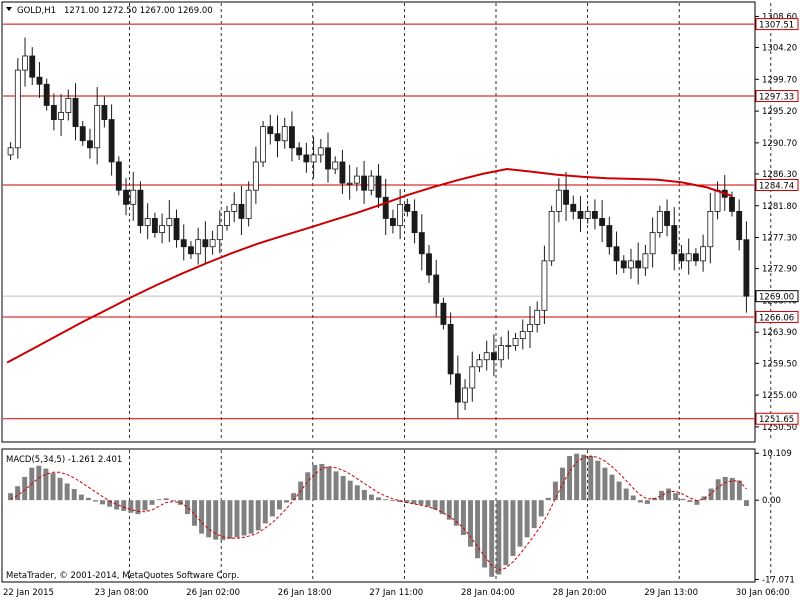 Image resolution: width=800 pixels, height=604 pixels. What do you see at coordinates (779, 17) in the screenshot?
I see `y-tick-label-0: 1308.60` at bounding box center [779, 17].